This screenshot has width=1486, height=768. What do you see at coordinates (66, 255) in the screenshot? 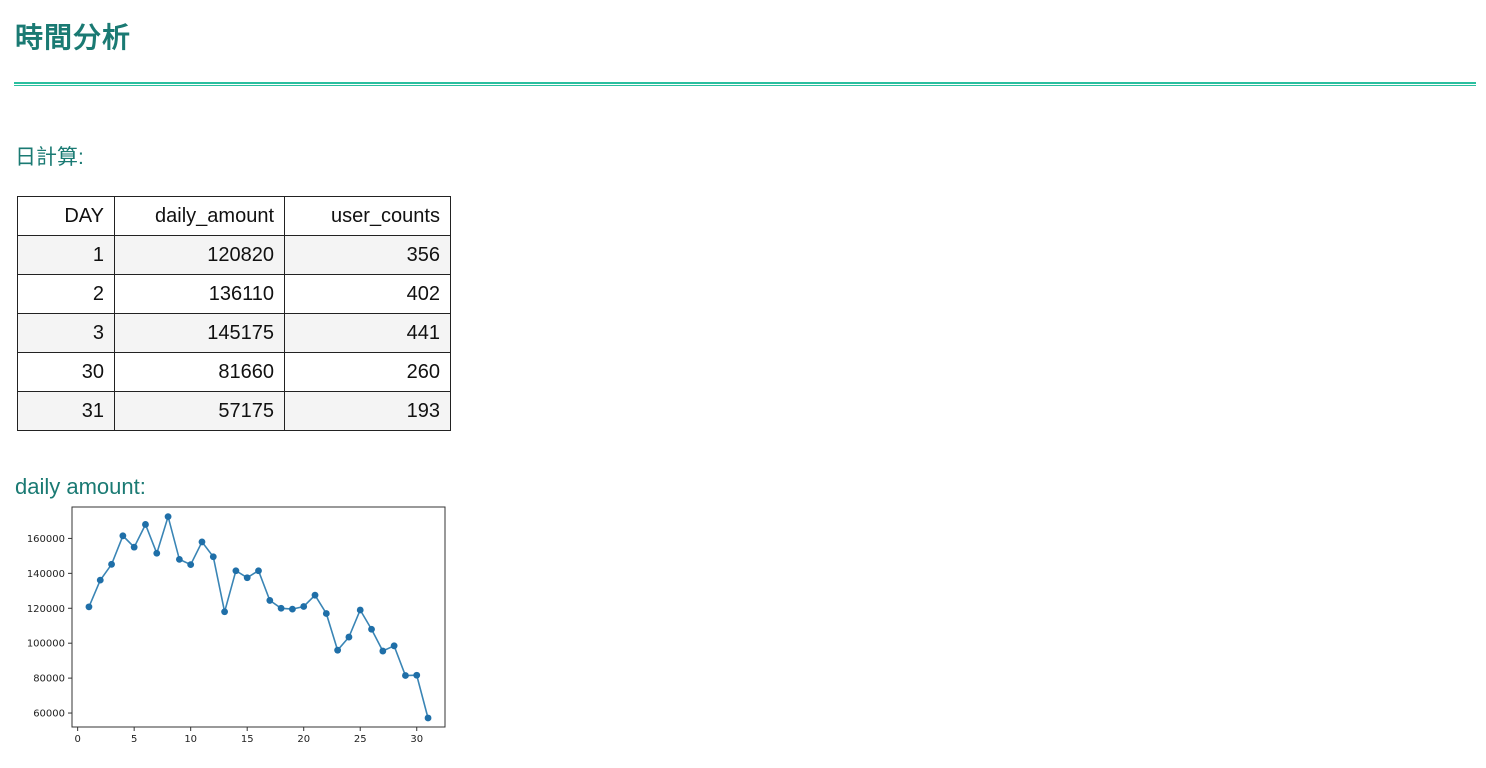
I see `cell-day: 1` at bounding box center [66, 255].